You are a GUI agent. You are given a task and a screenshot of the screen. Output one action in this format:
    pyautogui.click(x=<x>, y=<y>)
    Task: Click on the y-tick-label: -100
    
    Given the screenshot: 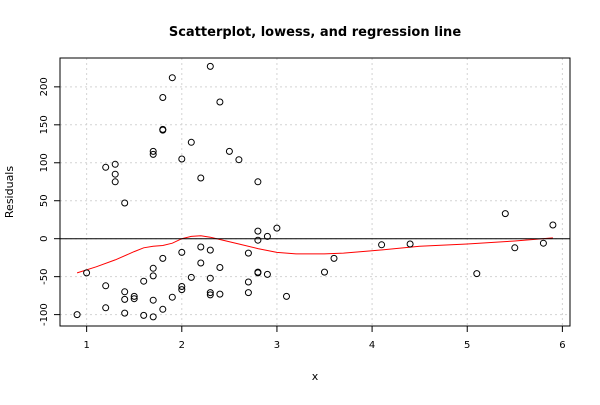 What is the action you would take?
    pyautogui.click(x=44, y=314)
    